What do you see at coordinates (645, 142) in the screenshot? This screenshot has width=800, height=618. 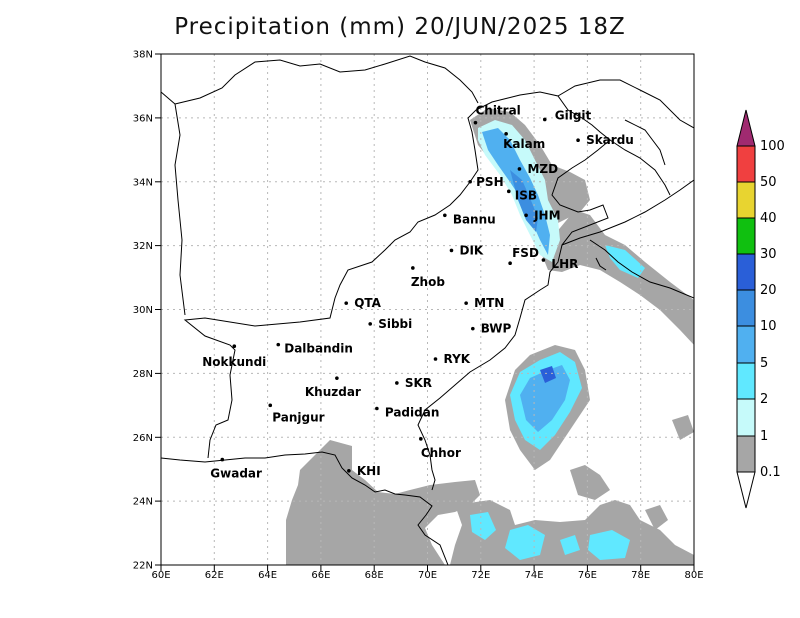 I see `region-border1` at bounding box center [645, 142].